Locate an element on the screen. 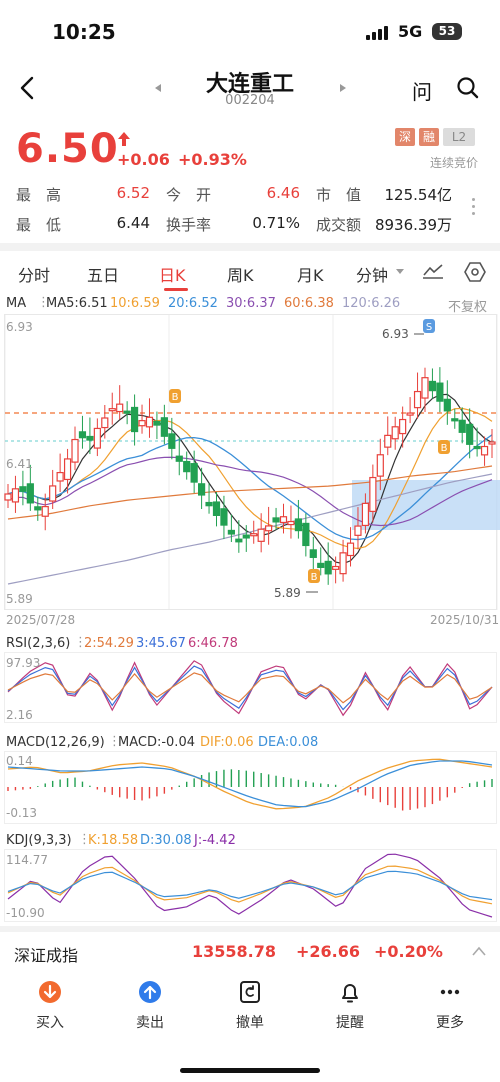 Image resolution: width=500 pixels, height=1082 pixels. minute-dropdown-icon is located at coordinates (400, 271).